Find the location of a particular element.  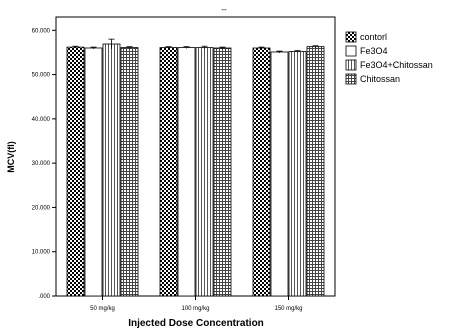

x-axis: 50 mg/kg 100 mg/kg 150 mg/kg is located at coordinates (196, 304).